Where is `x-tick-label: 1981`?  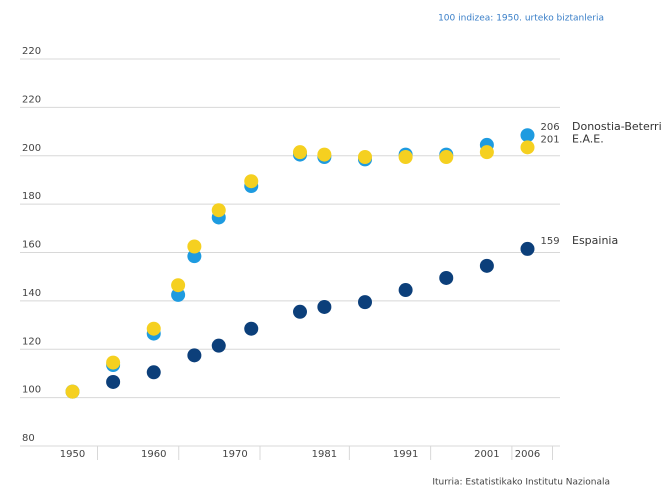 x-tick-label: 1981 is located at coordinates (324, 454).